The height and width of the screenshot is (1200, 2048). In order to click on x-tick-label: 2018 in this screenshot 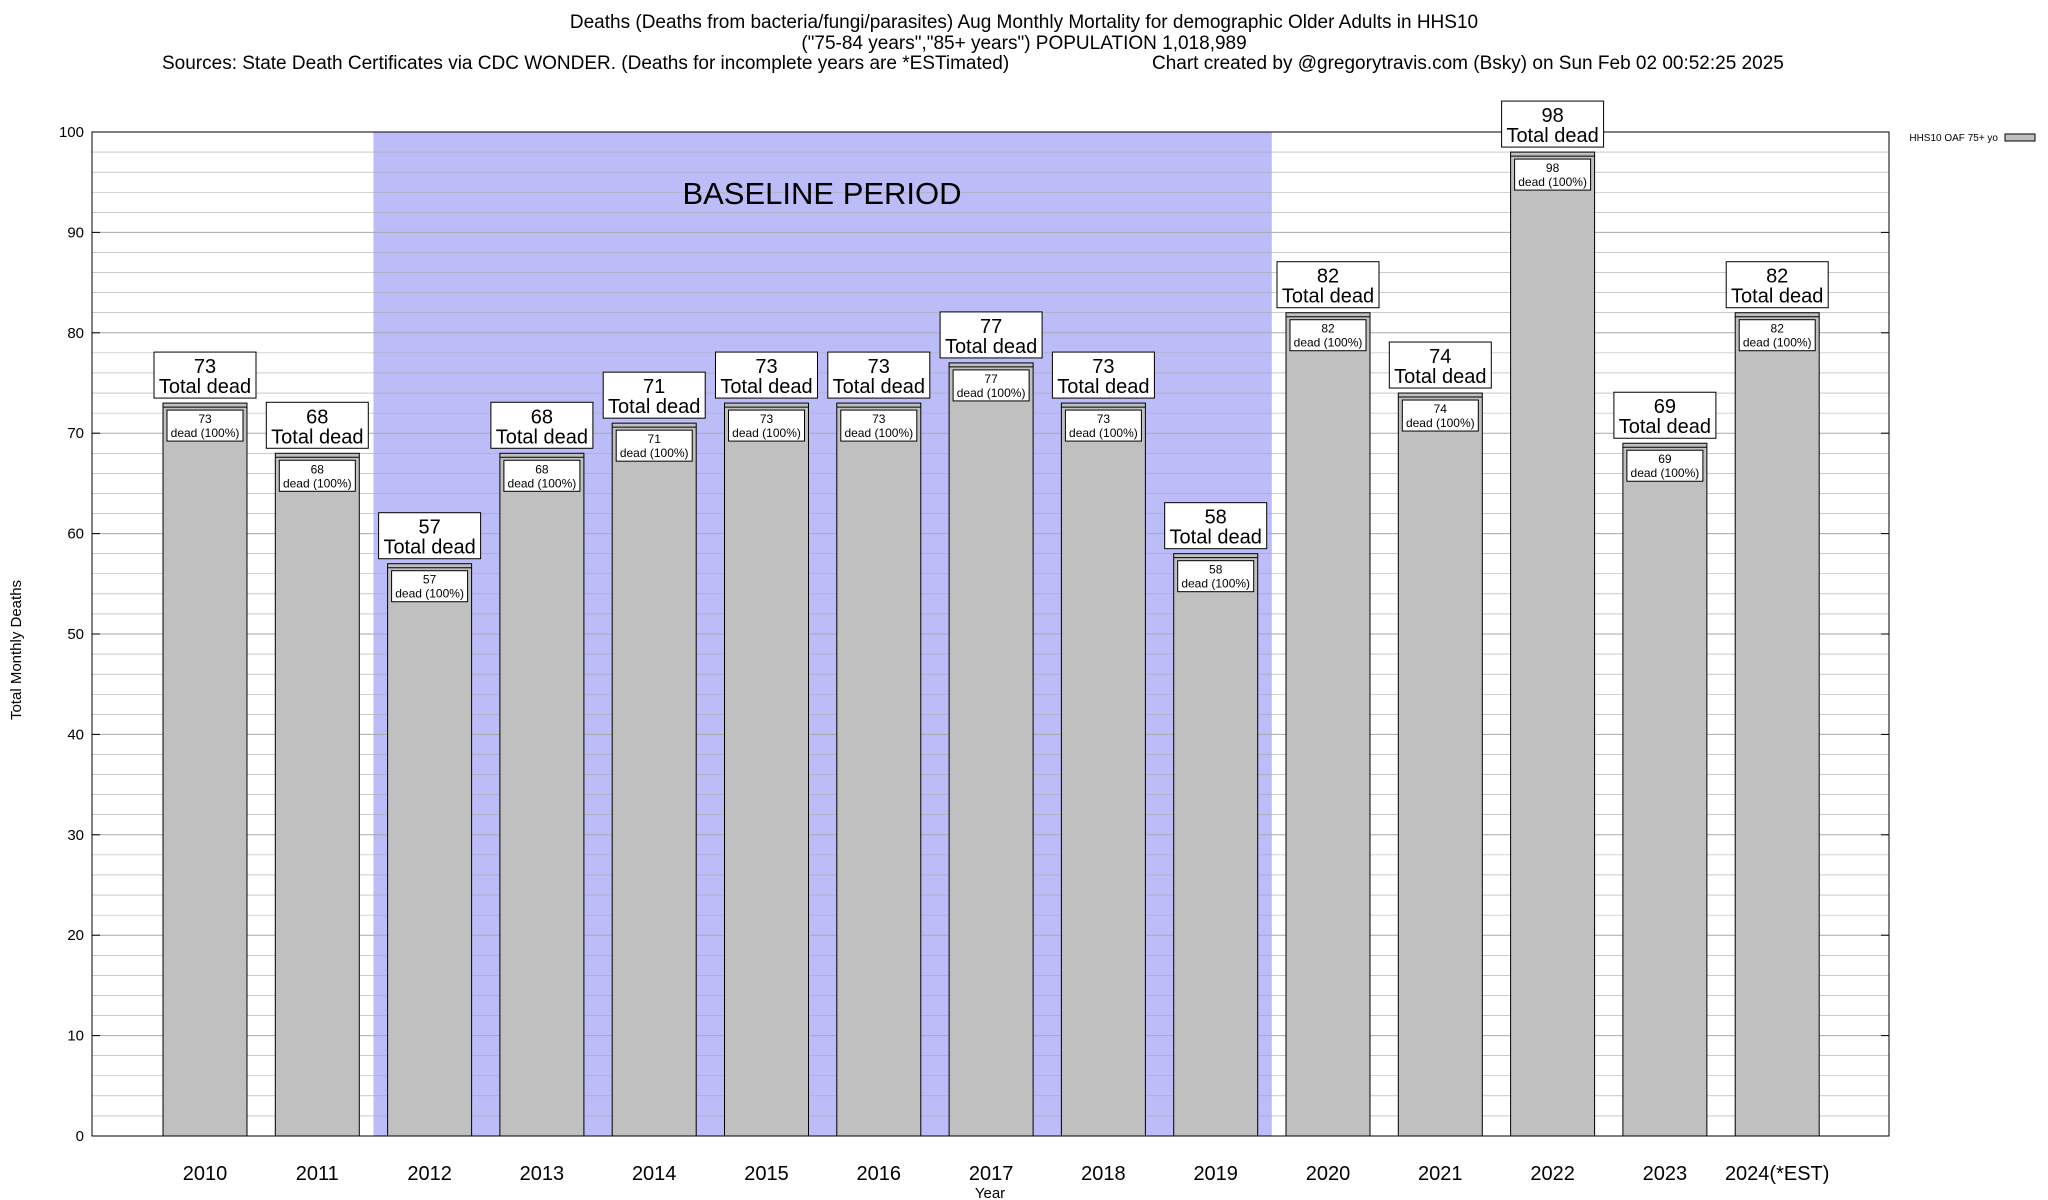, I will do `click(1103, 1174)`.